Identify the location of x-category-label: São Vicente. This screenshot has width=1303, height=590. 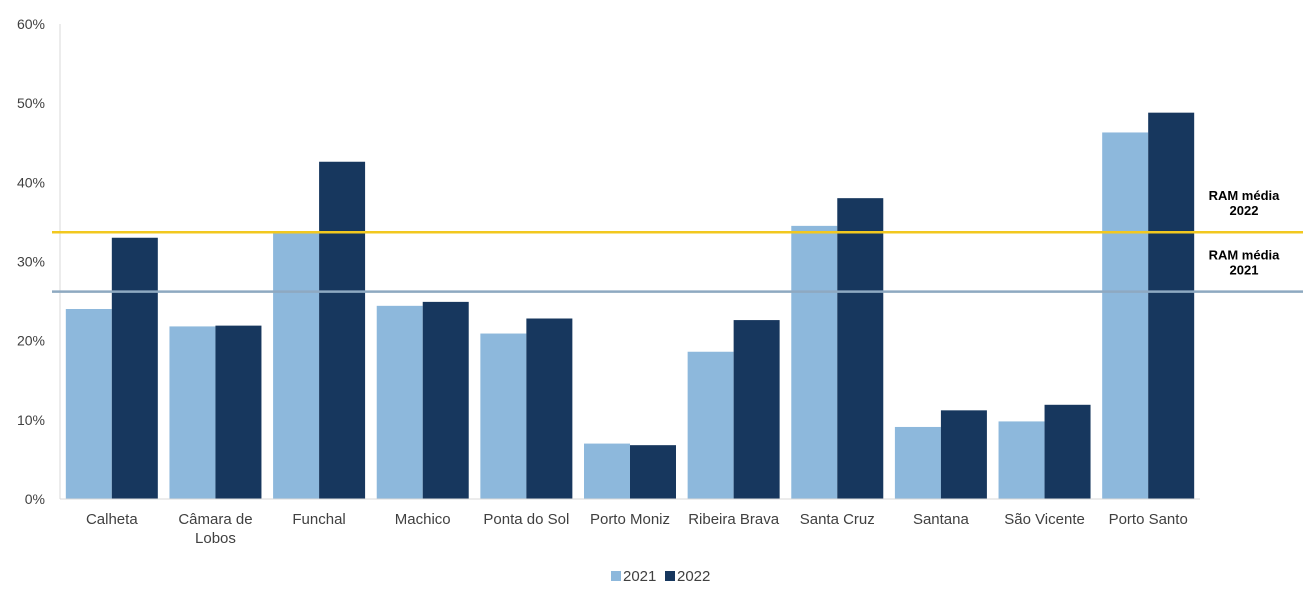
(1044, 519).